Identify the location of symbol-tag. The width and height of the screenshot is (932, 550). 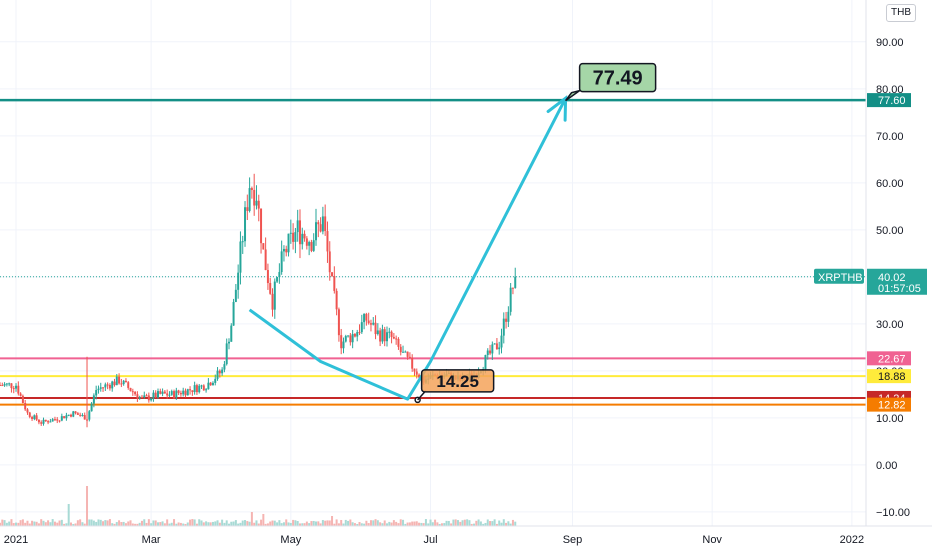
(839, 276).